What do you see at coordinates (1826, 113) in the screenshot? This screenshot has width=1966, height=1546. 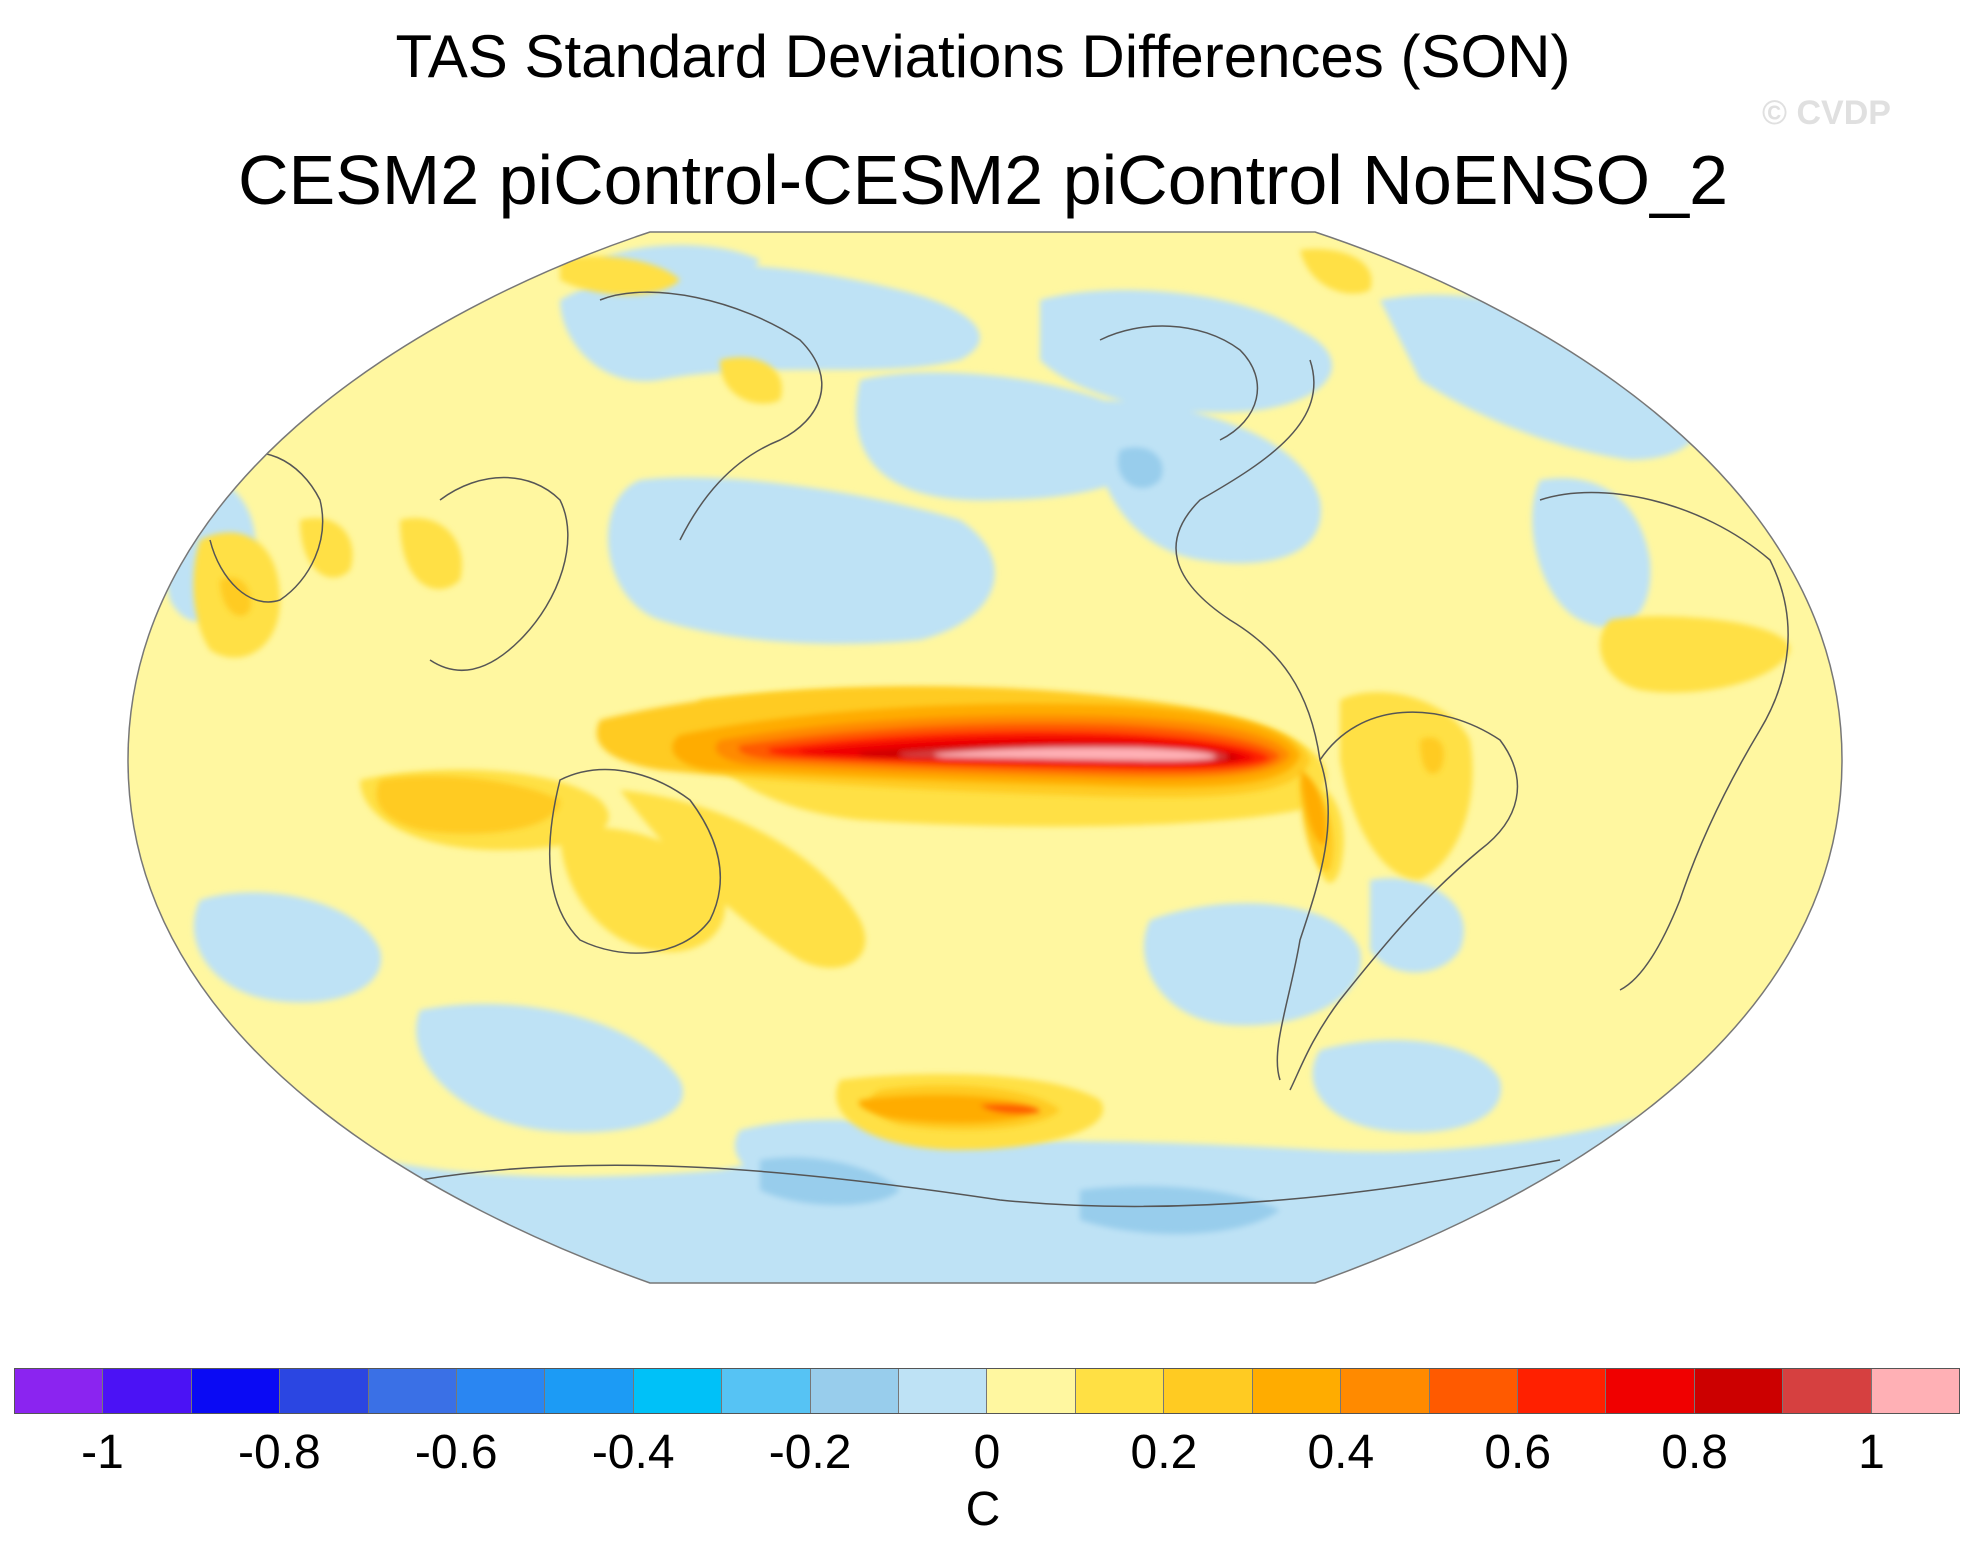 I see `watermark: © CVDP` at bounding box center [1826, 113].